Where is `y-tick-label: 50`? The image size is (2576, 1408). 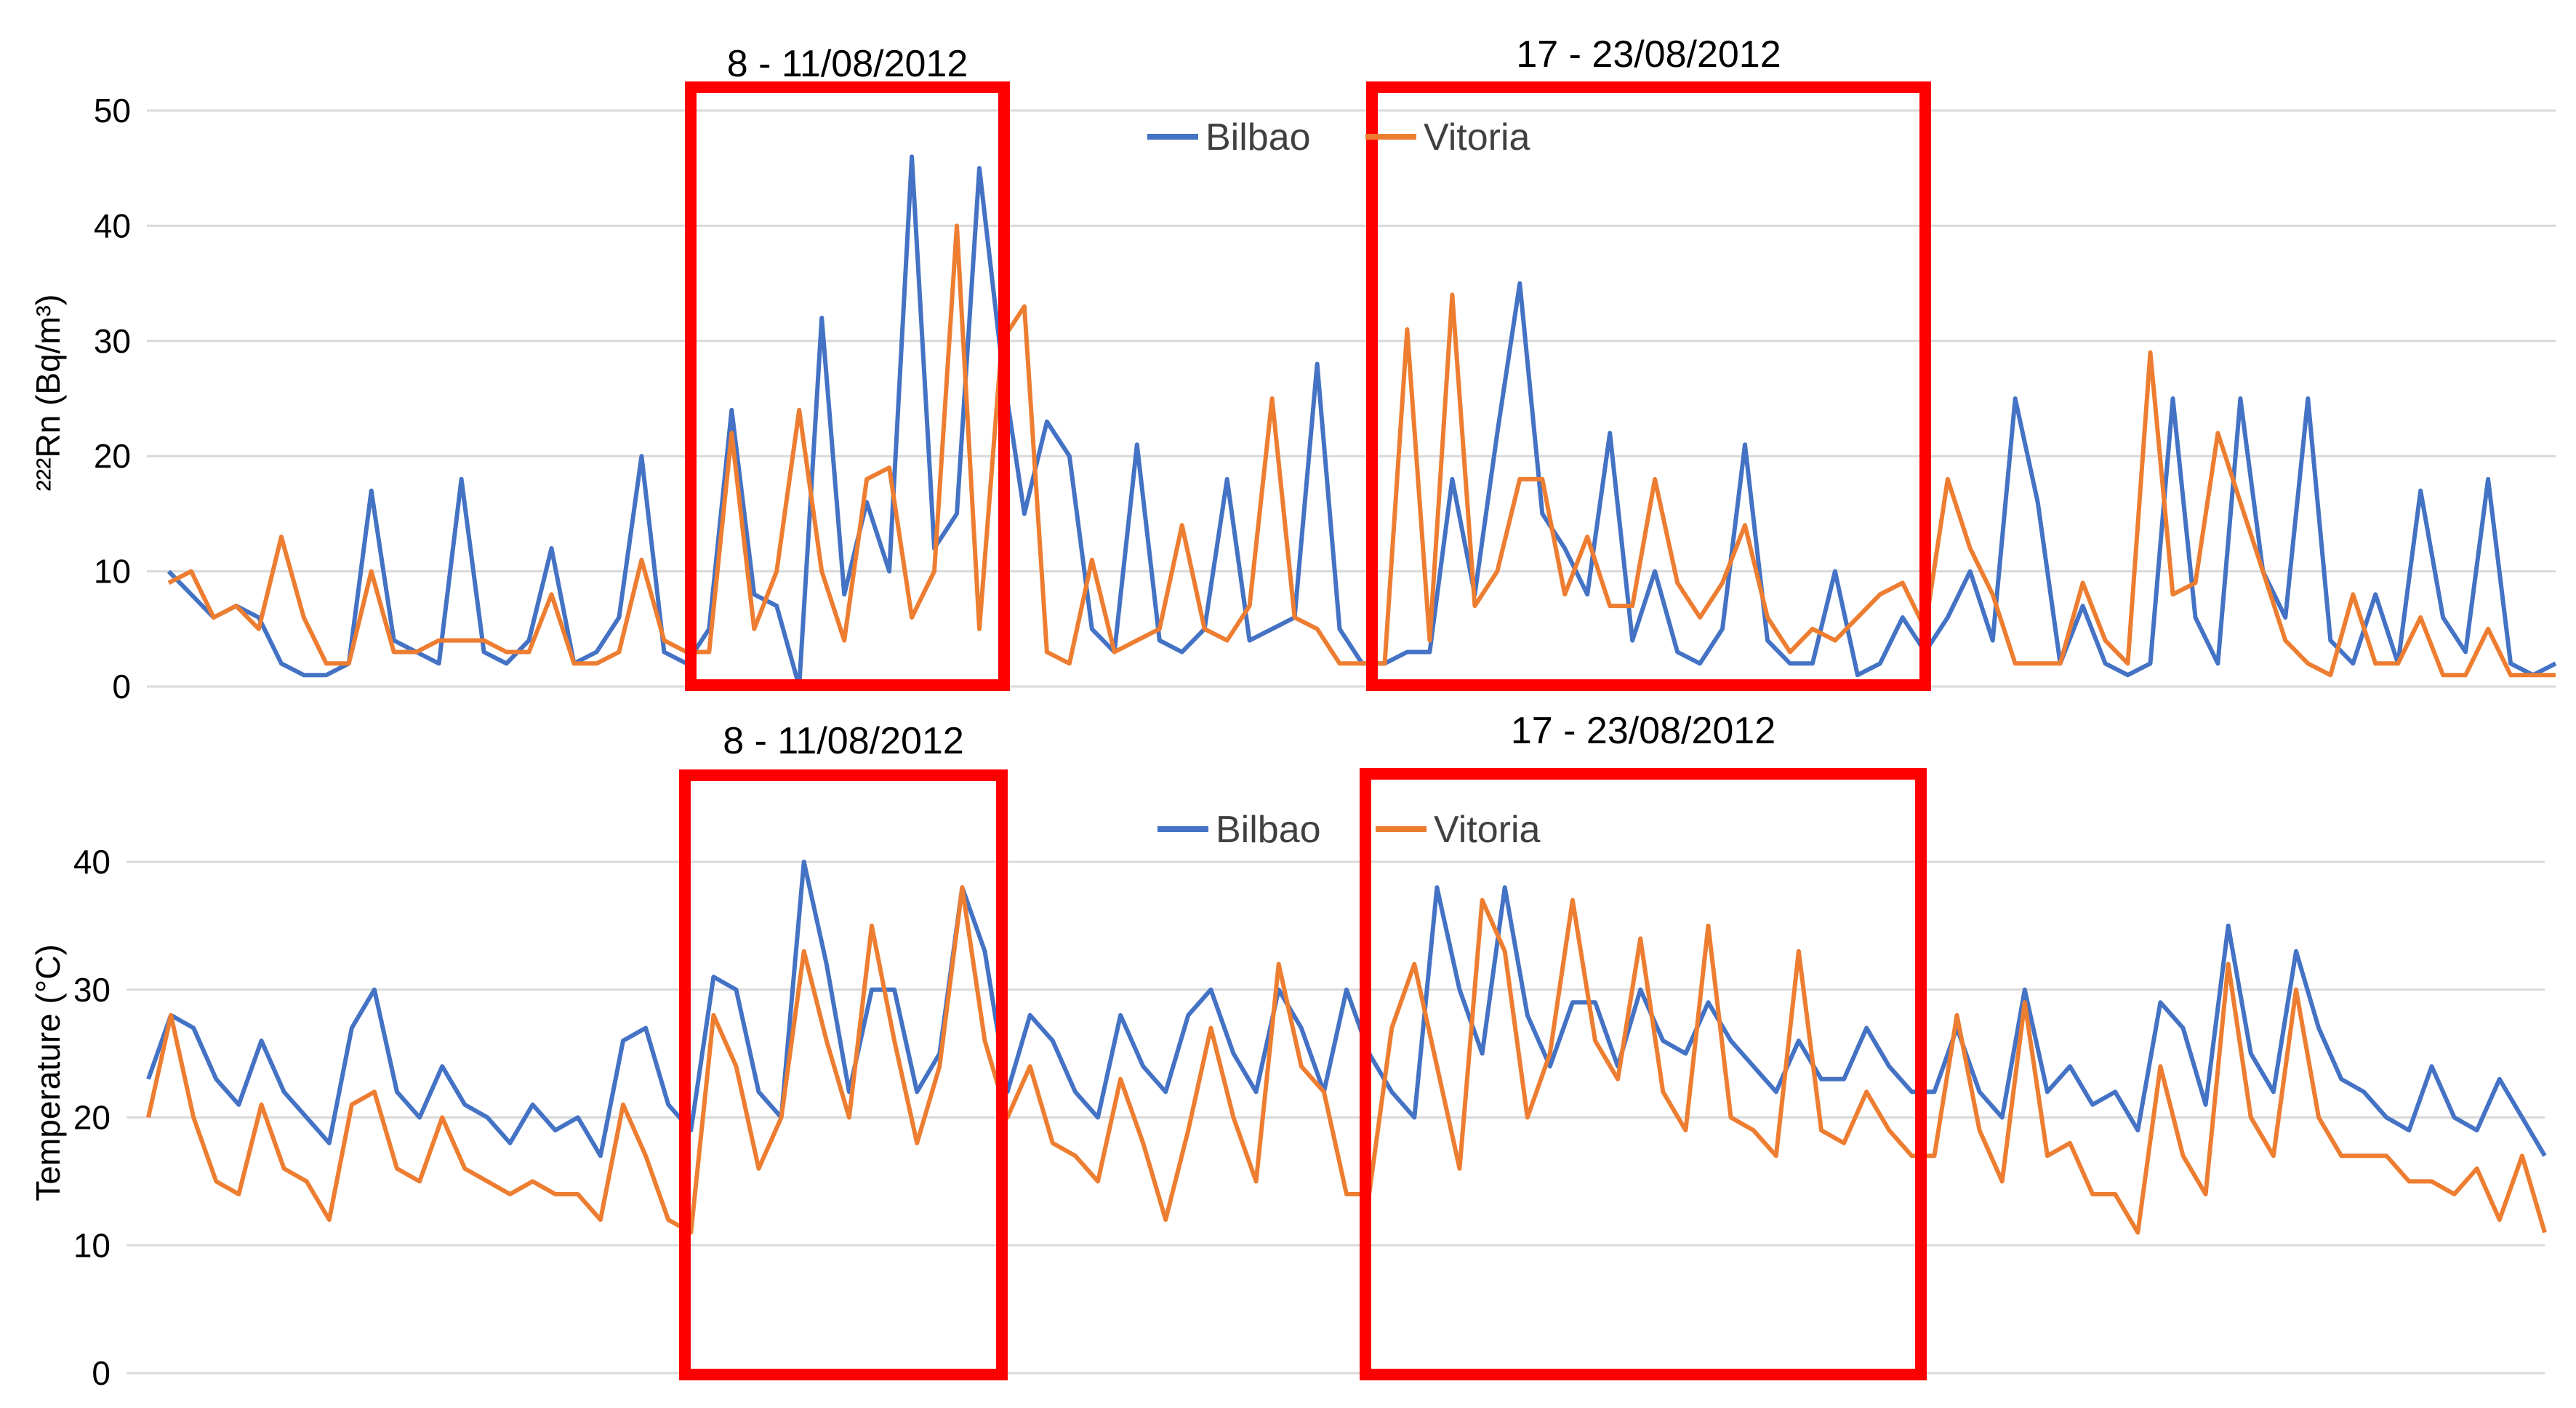
y-tick-label: 50 is located at coordinates (112, 110).